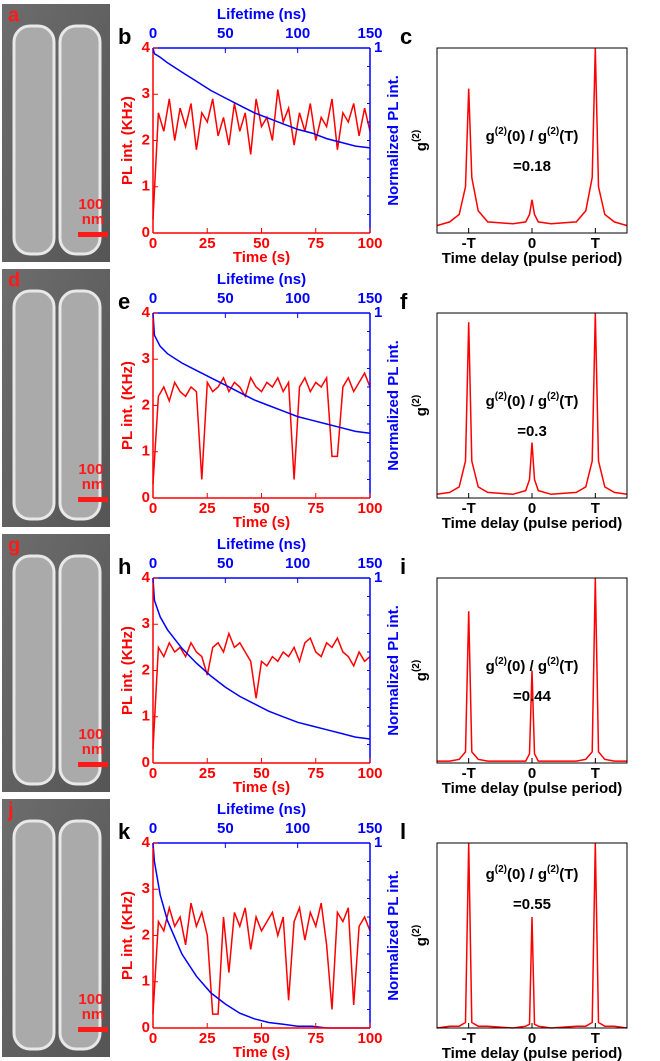  Describe the element at coordinates (261, 508) in the screenshot. I see `x-tick-label: 50` at that location.